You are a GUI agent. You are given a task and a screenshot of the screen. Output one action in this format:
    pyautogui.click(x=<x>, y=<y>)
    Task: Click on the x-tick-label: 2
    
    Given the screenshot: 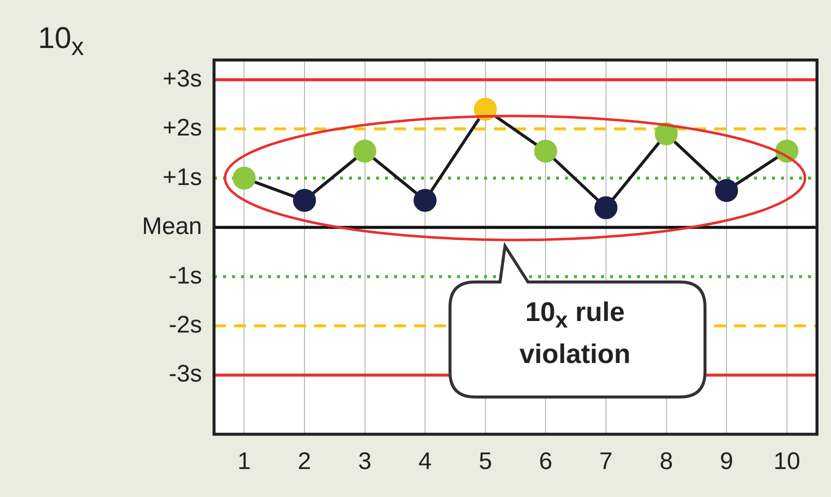 What is the action you would take?
    pyautogui.click(x=305, y=462)
    